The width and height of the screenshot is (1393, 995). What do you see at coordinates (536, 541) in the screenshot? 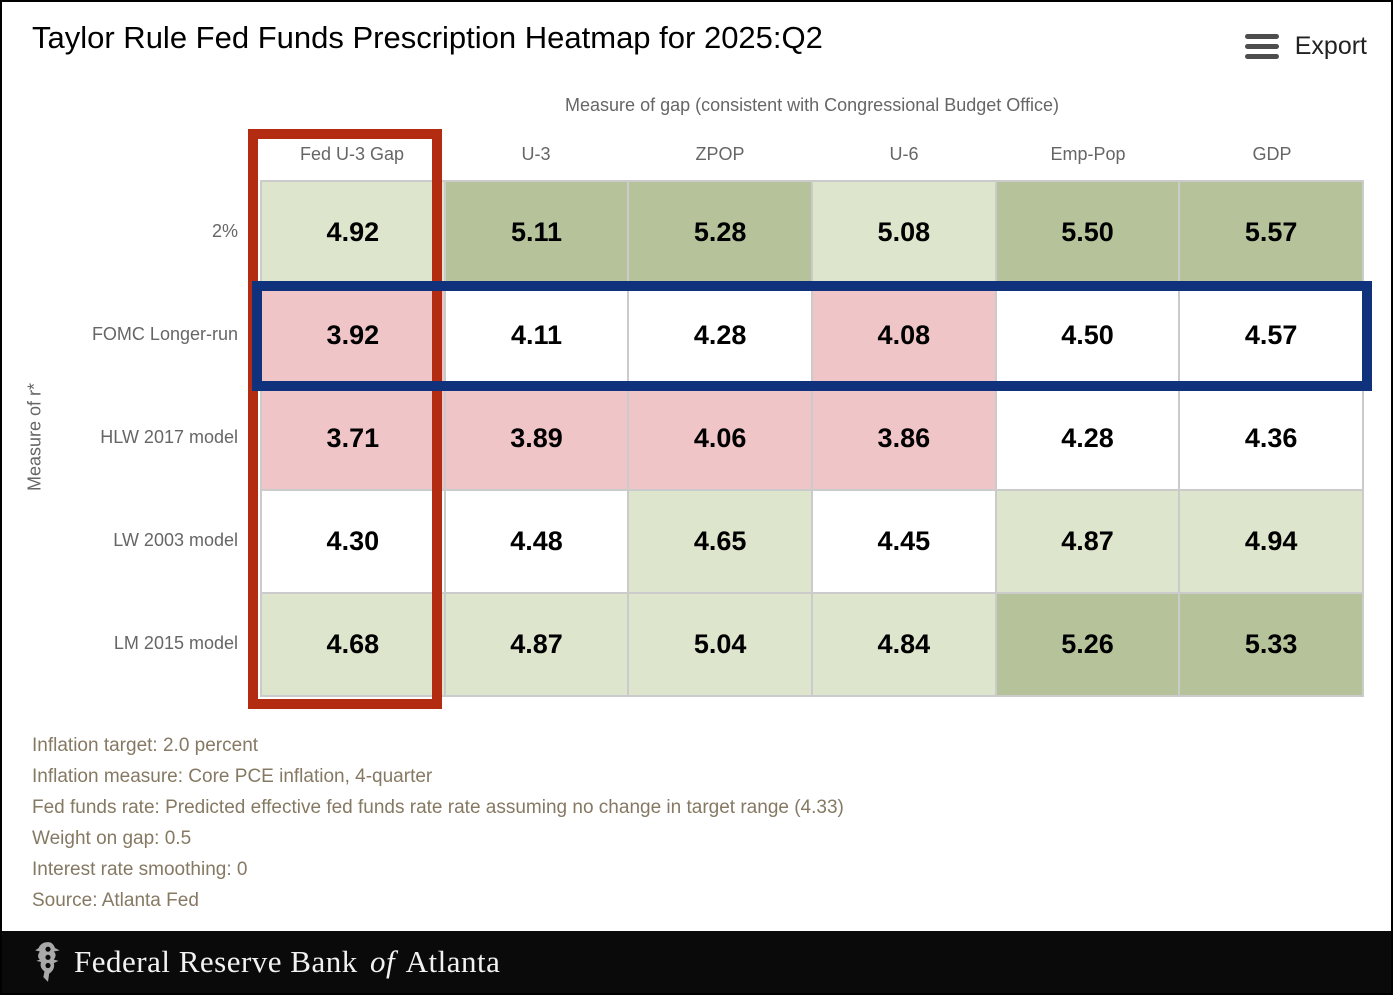
I see `heatmap-cell: 4.48` at bounding box center [536, 541].